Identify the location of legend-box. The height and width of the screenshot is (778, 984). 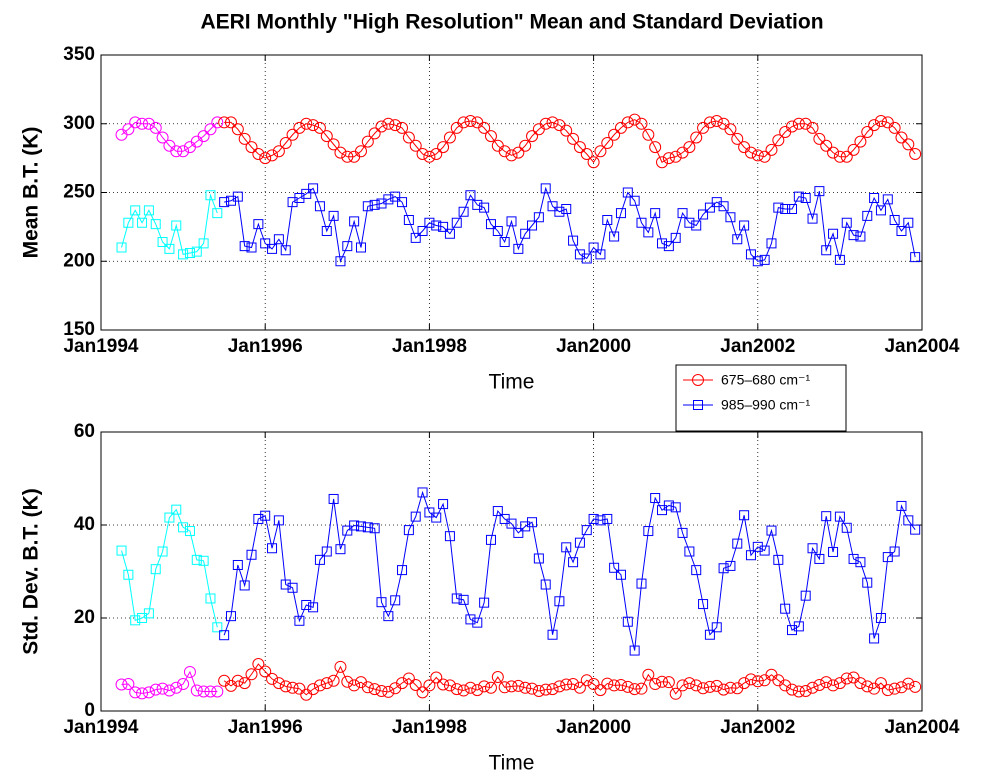
(761, 398).